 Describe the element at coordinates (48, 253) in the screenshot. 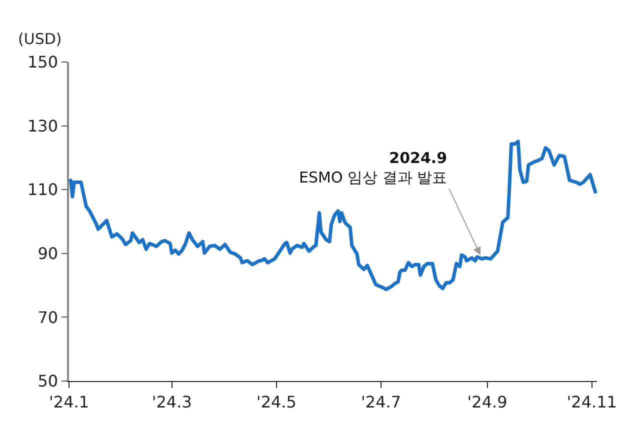

I see `y-tick-label: 90` at that location.